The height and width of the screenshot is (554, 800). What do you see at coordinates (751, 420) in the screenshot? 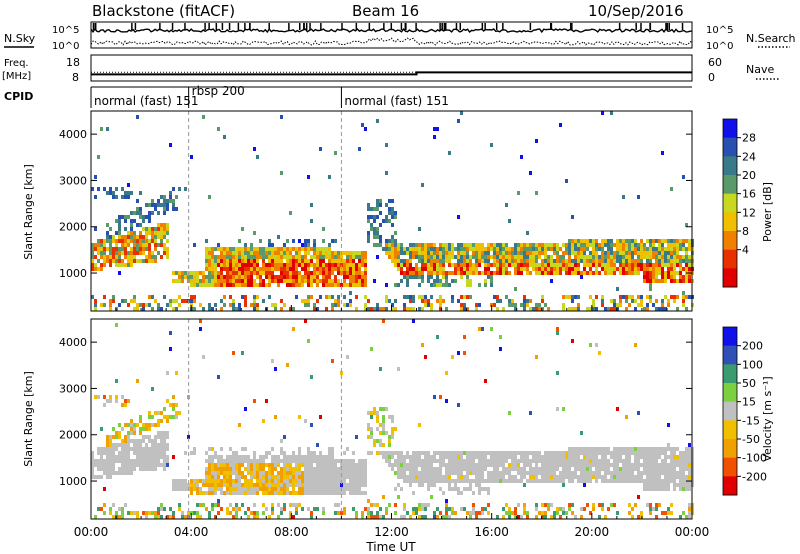
I see `colorbar-tick-label: -15` at bounding box center [751, 420].